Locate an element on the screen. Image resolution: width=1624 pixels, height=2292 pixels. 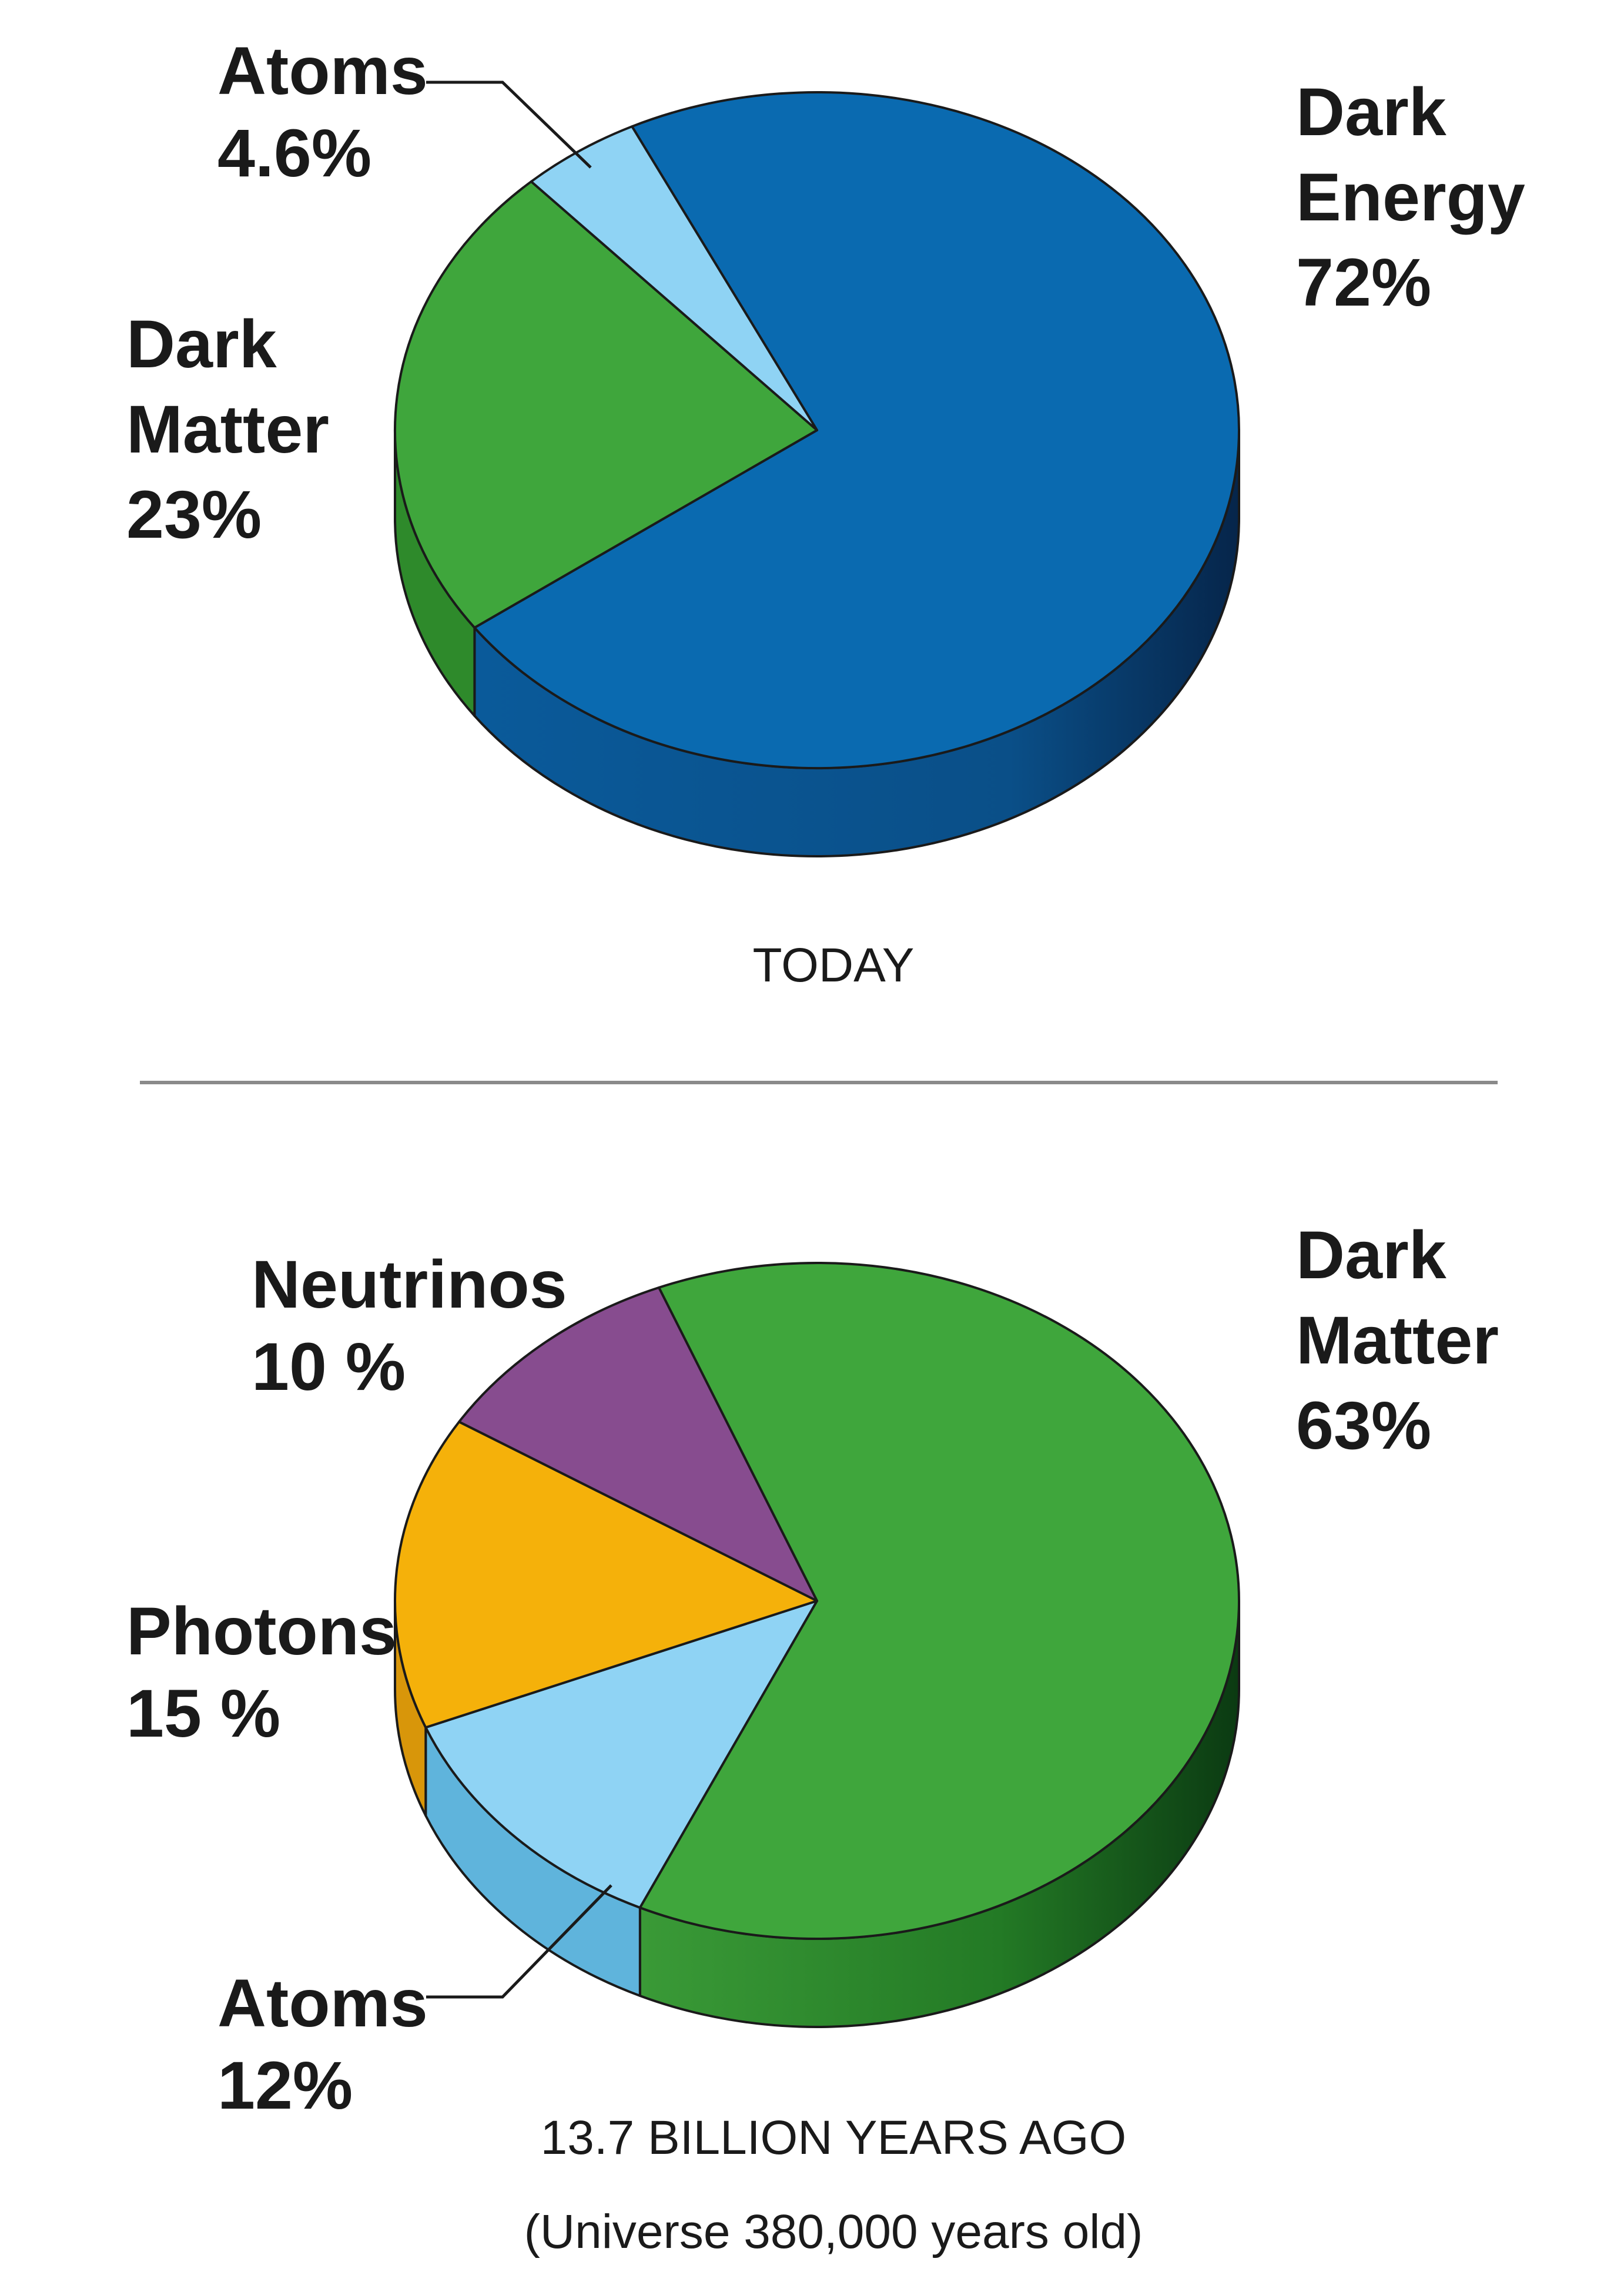
slice-atoms-early is located at coordinates (621, 1755).